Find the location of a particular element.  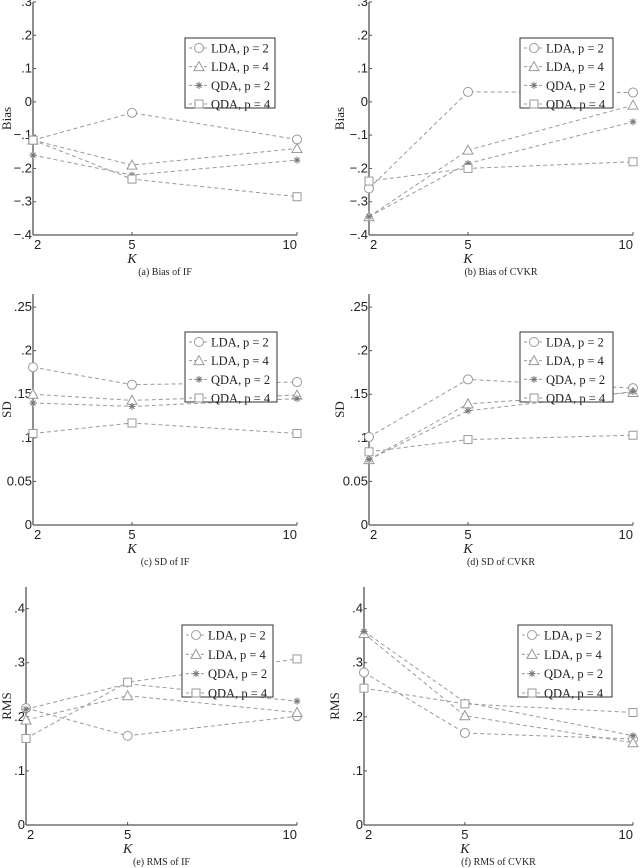

y-tick-label: .15 is located at coordinates (23, 393).